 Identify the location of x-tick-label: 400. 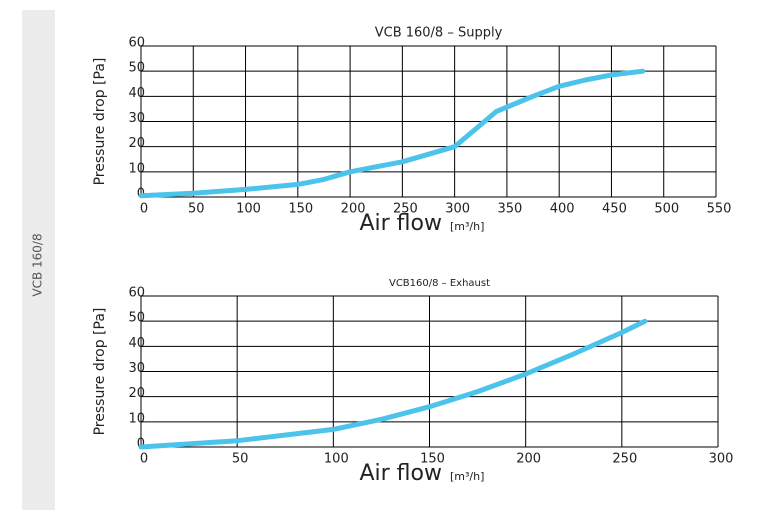
(562, 209).